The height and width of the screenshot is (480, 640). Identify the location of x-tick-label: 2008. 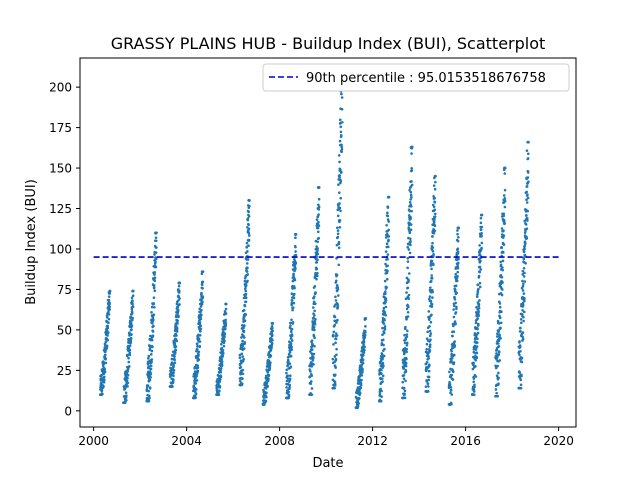
(279, 441).